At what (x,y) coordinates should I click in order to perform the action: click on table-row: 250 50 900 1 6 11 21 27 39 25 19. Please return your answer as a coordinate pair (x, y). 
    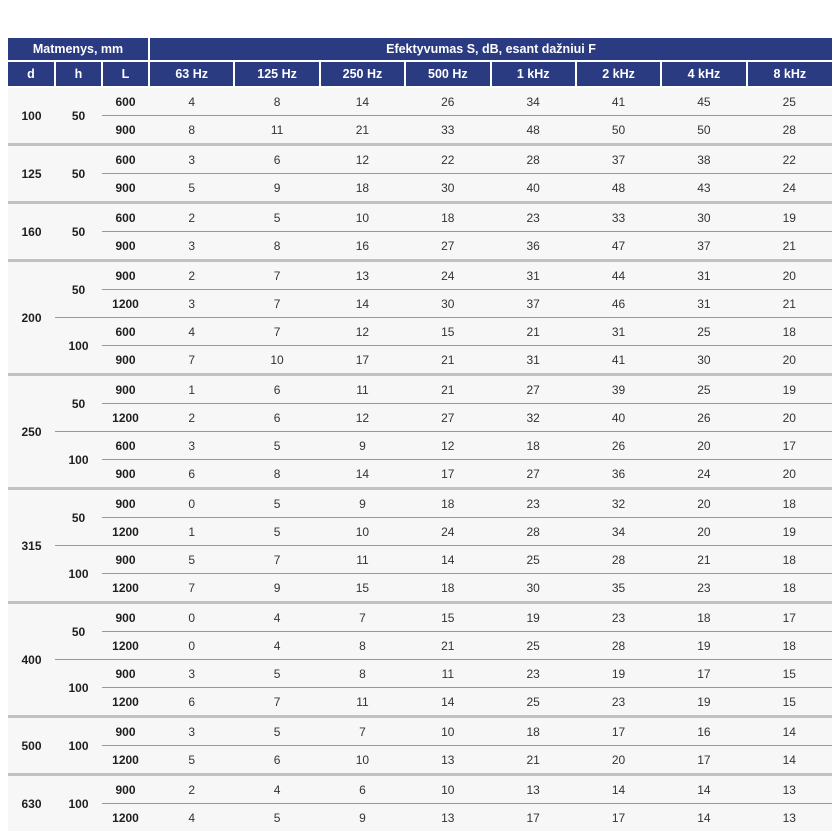
    Looking at the image, I should click on (420, 431).